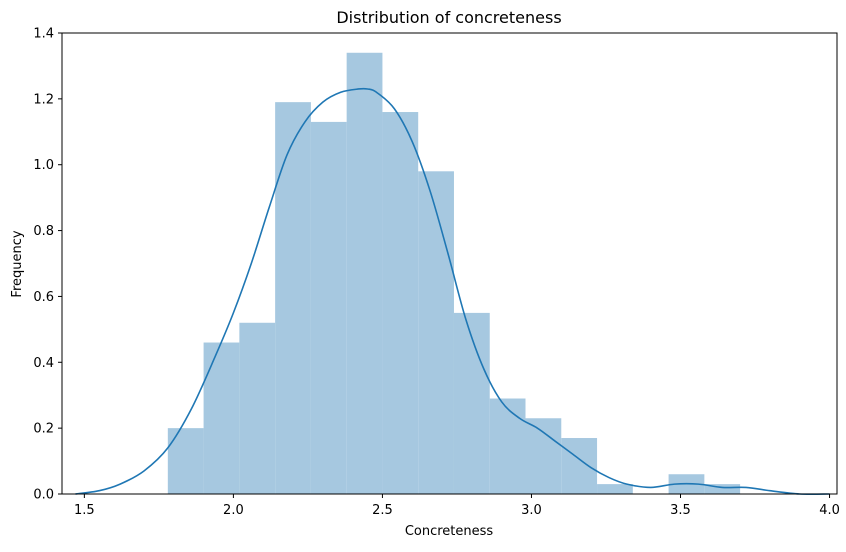  What do you see at coordinates (43, 34) in the screenshot?
I see `y-tick-label-7: 1.4` at bounding box center [43, 34].